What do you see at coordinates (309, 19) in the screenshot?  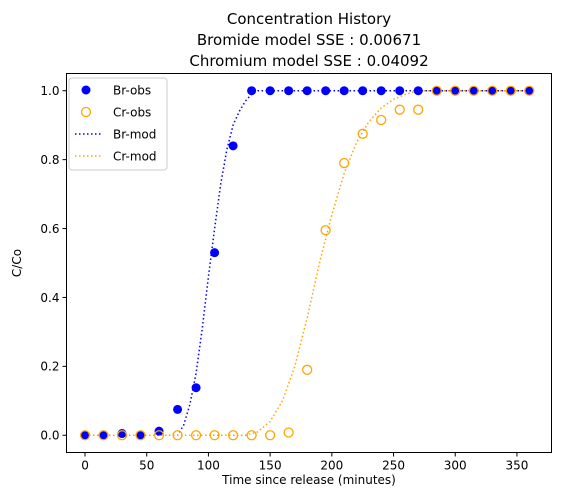 I see `chart-title-line-1: Concentration History` at bounding box center [309, 19].